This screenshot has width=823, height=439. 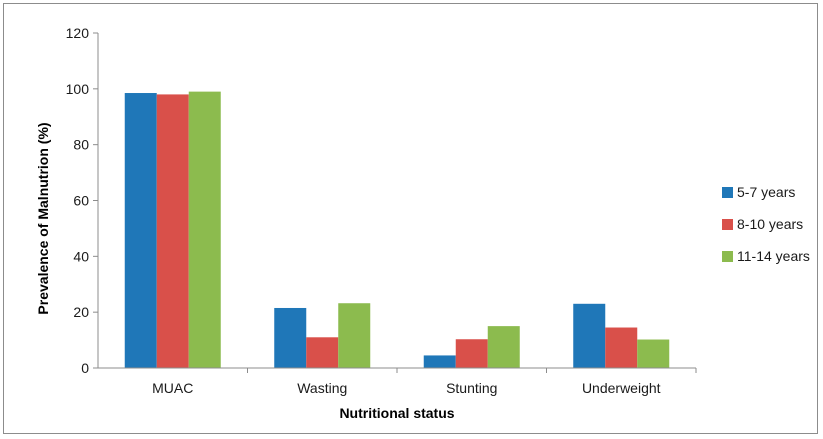 I want to click on bar-stunting-5-7-years, so click(x=439, y=361).